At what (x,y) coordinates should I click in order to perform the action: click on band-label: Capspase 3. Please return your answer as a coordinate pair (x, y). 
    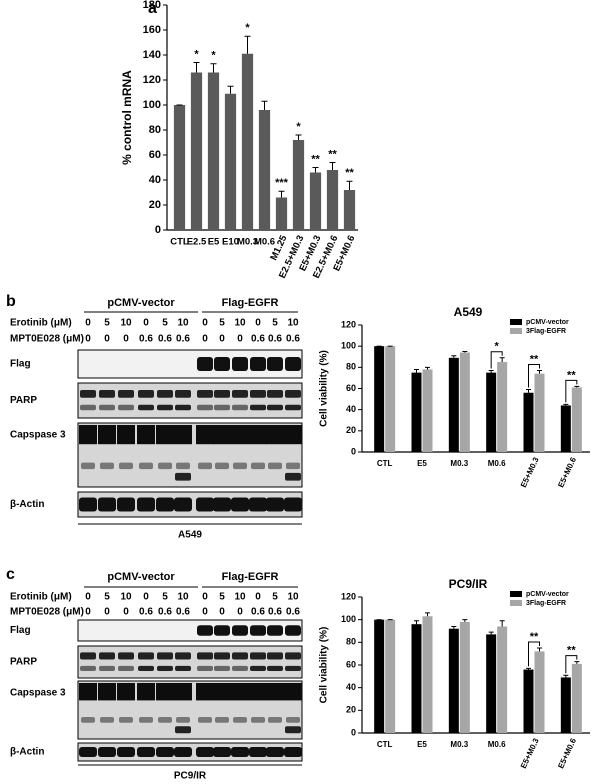
    Looking at the image, I should click on (38, 435).